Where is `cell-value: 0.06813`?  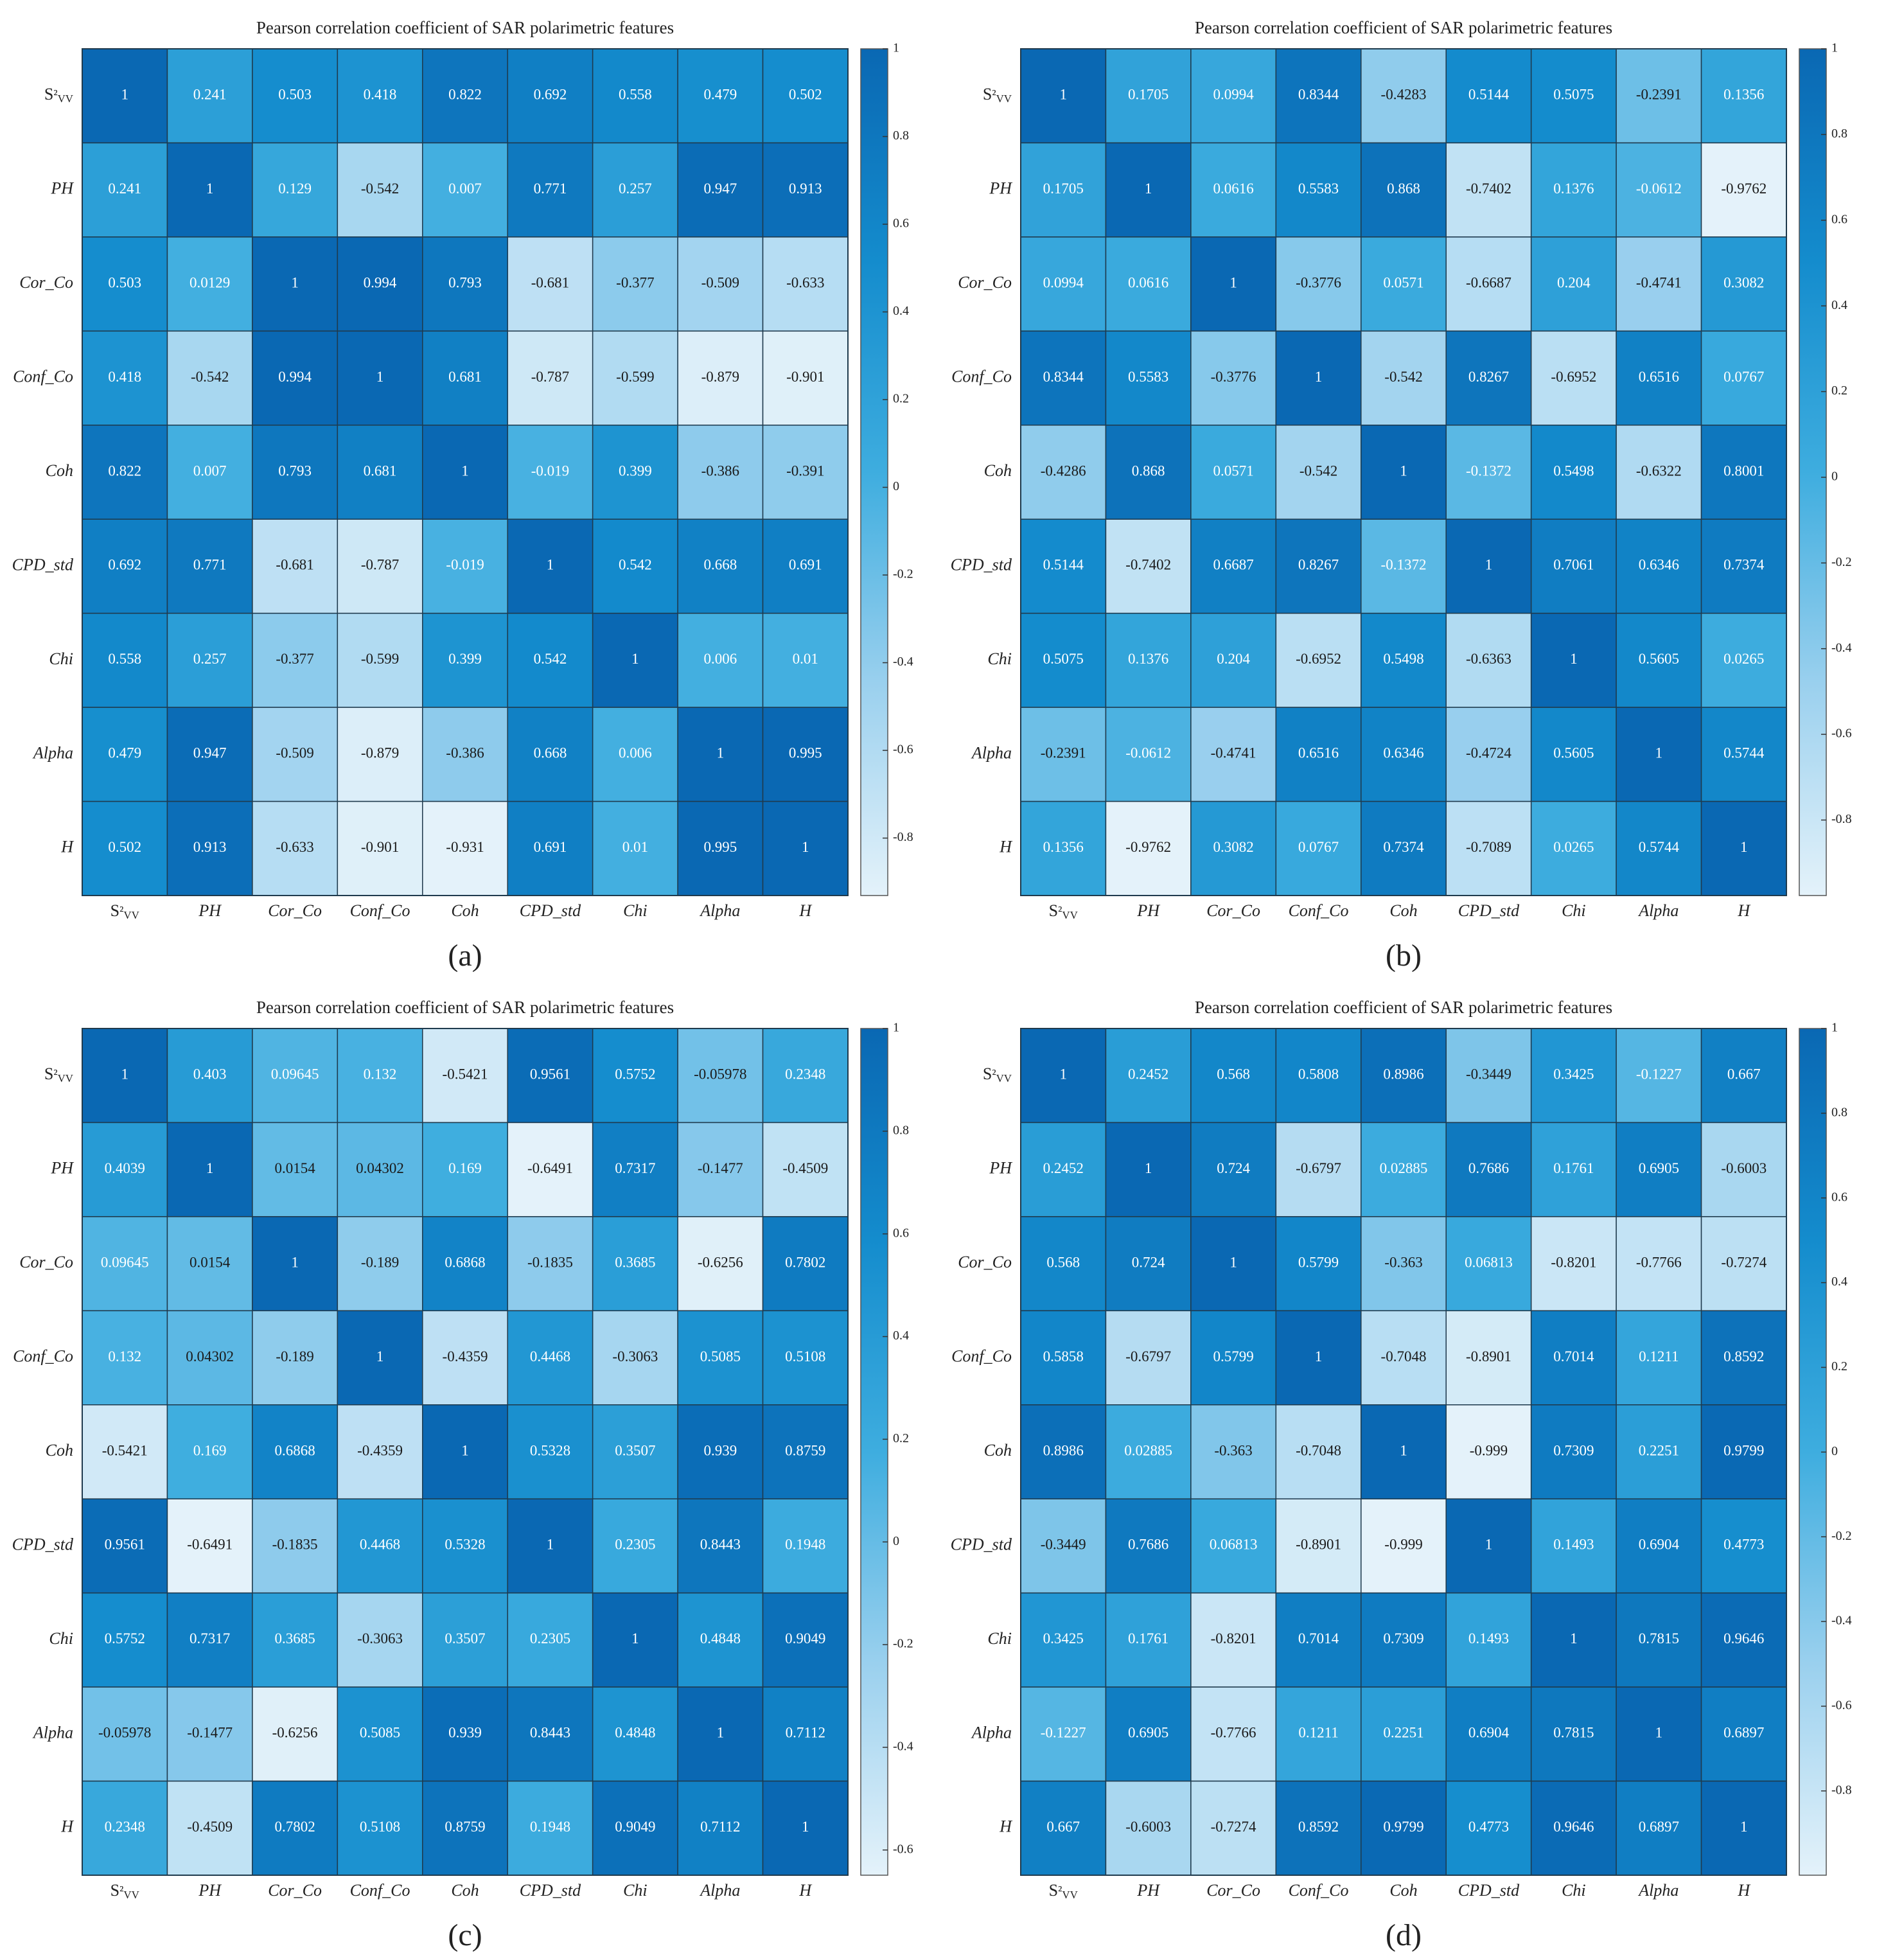 cell-value: 0.06813 is located at coordinates (1234, 1545).